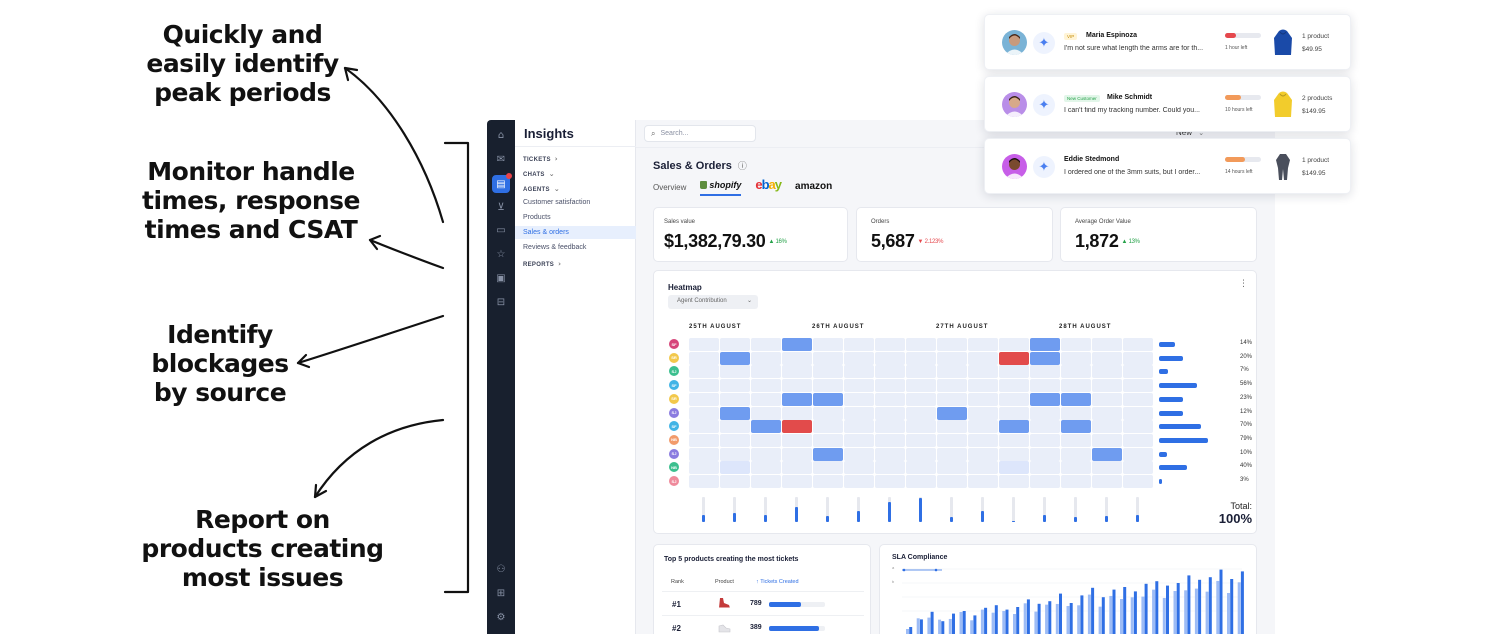 Image resolution: width=1510 pixels, height=634 pixels. What do you see at coordinates (674, 371) in the screenshot?
I see `agent-avatar: SJ` at bounding box center [674, 371].